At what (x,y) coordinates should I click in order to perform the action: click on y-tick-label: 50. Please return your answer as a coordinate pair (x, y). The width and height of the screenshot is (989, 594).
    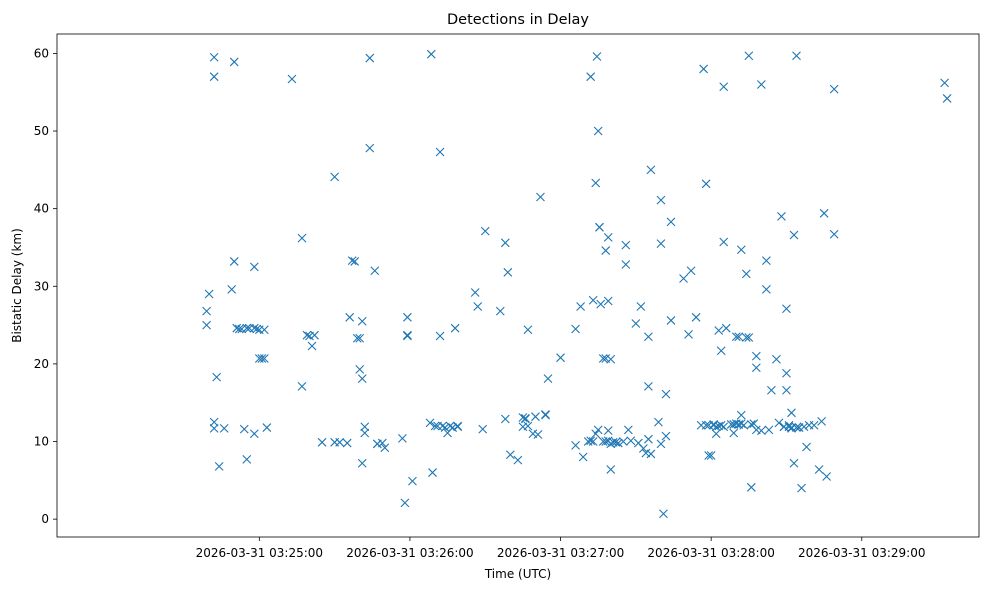
    Looking at the image, I should click on (41, 131).